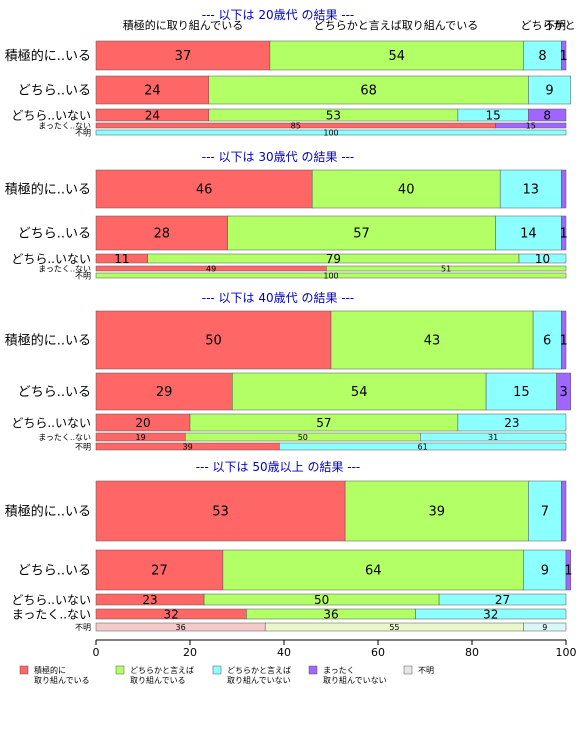 This screenshot has width=580, height=747. I want to click on data-label: 24, so click(152, 91).